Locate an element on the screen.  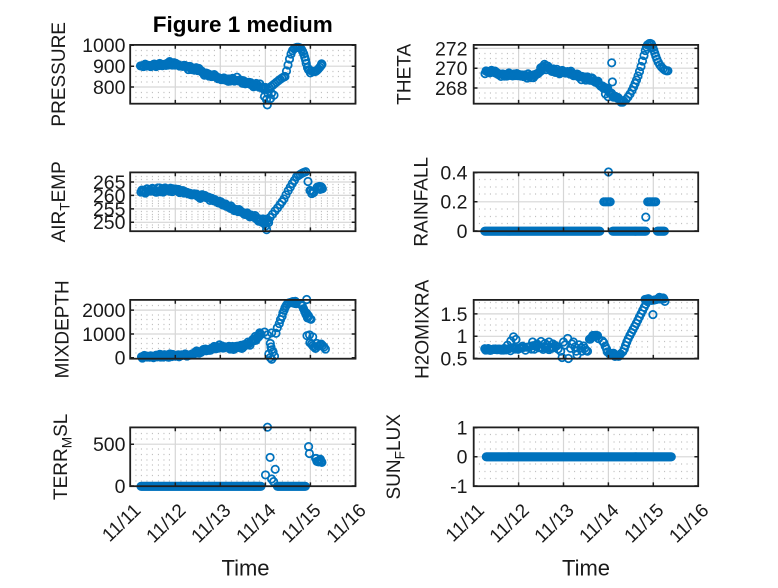
svg-text: 0.2 is located at coordinates (453, 203).